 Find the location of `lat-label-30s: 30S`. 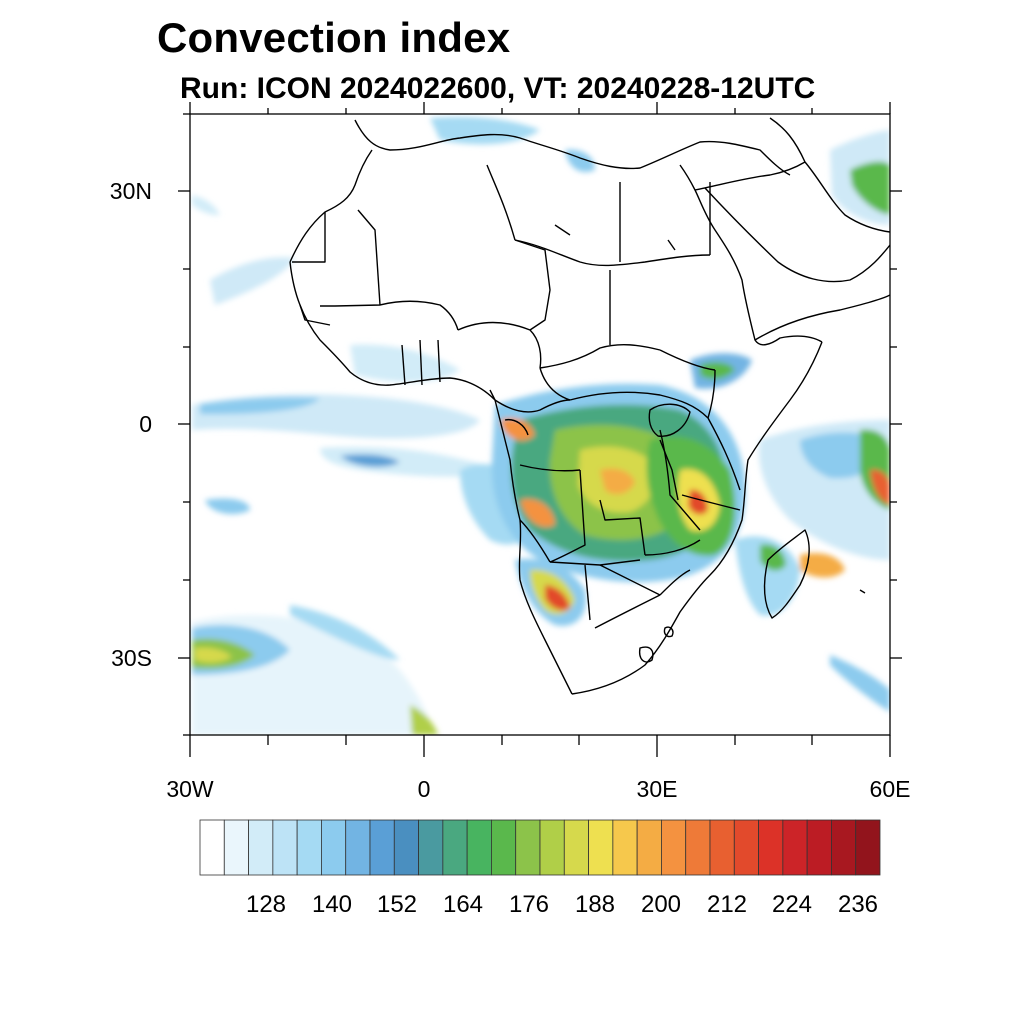

lat-label-30s: 30S is located at coordinates (131, 658).